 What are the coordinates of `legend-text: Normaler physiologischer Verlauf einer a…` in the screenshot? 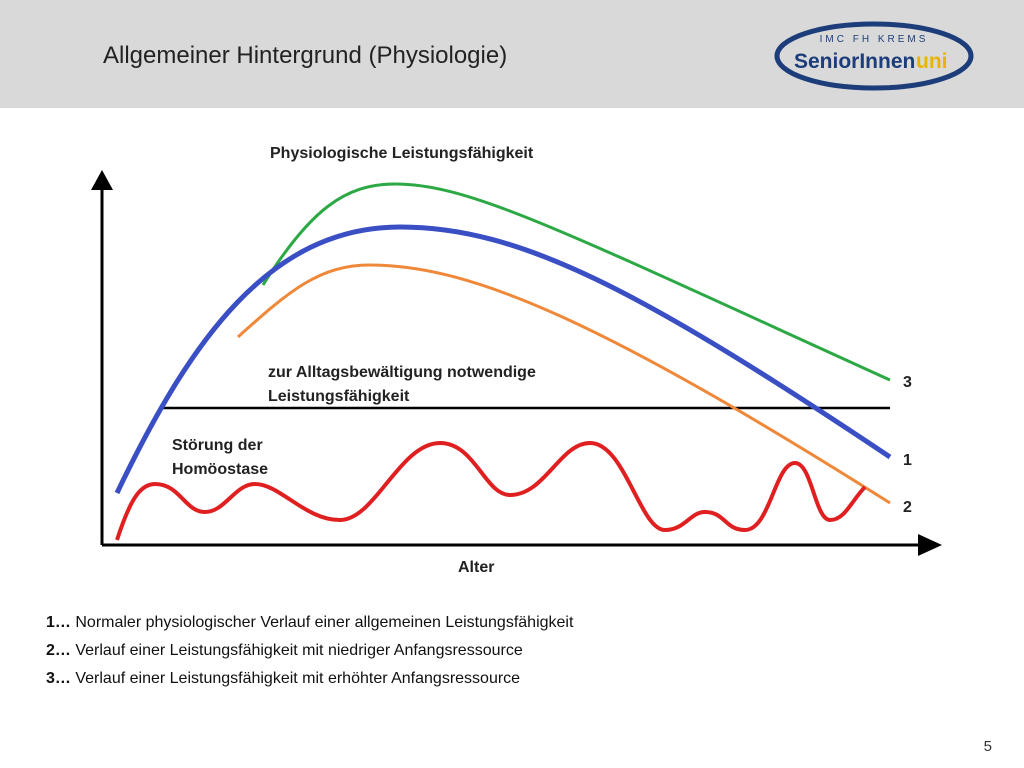 It's located at (324, 622).